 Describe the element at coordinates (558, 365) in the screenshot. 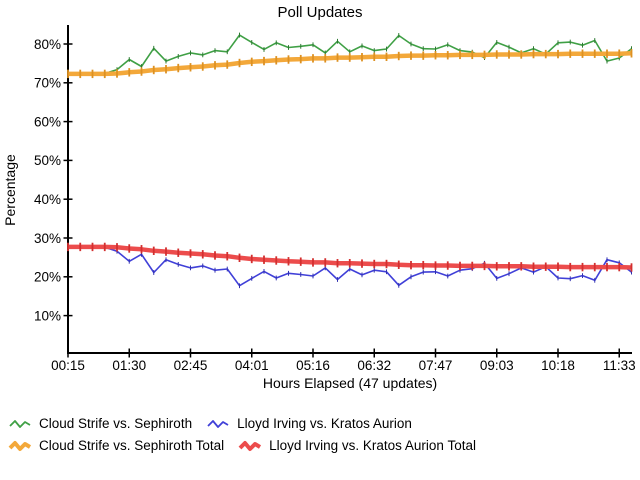

I see `x-tick-label: 10:18` at that location.